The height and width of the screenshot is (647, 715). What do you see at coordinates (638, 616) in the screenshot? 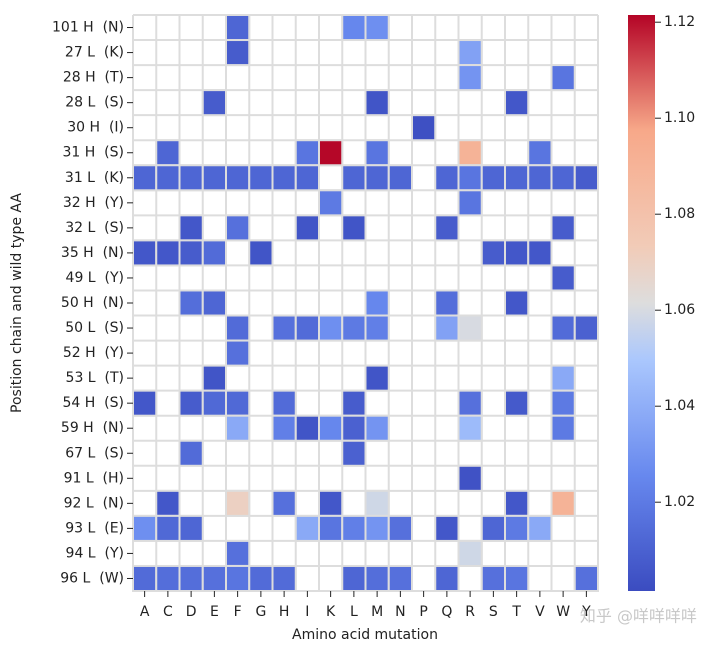
I see `watermark: 知乎 @咩咩咩咩` at bounding box center [638, 616].